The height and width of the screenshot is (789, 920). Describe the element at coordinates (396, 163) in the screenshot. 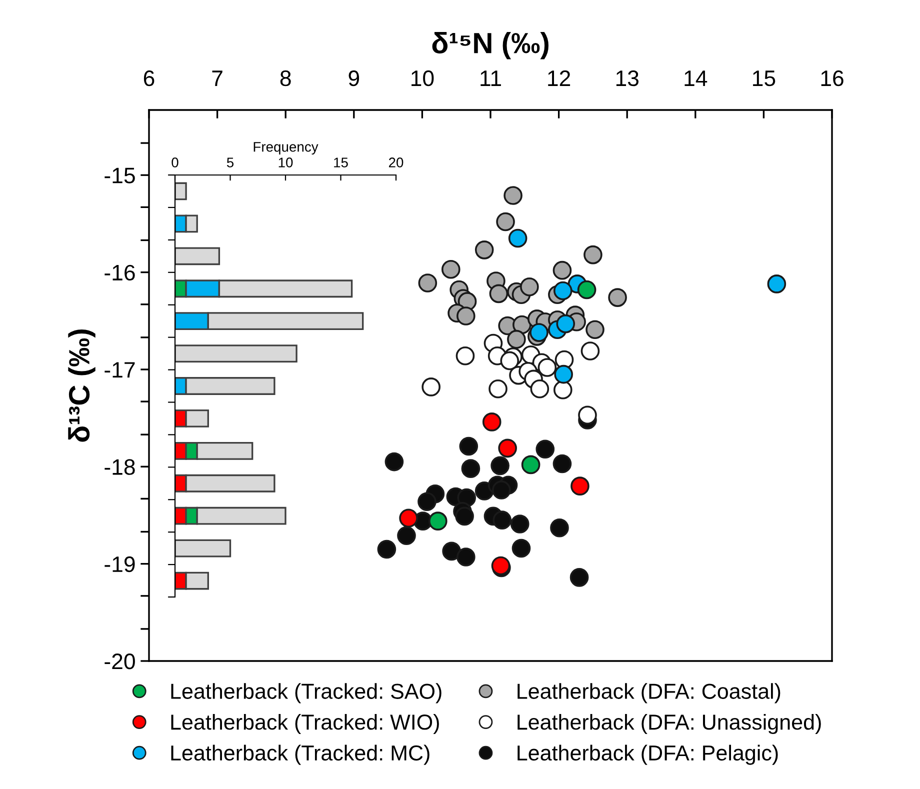

I see `x-tick-label: 20` at that location.